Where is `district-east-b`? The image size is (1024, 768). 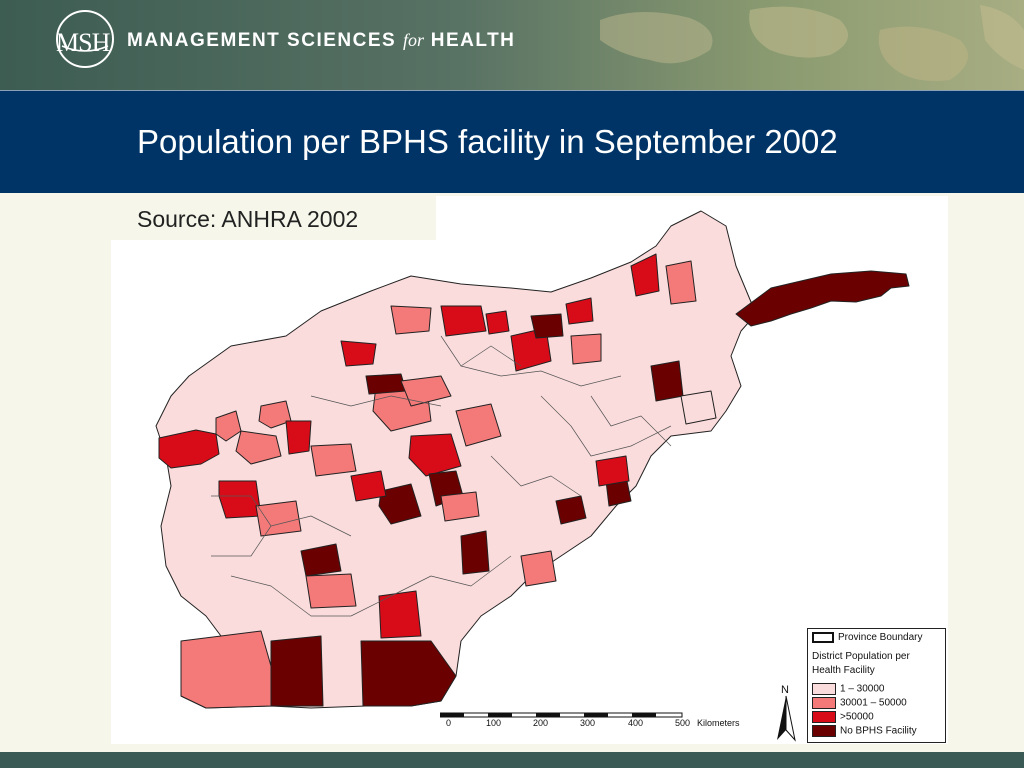
district-east-b is located at coordinates (698, 407).